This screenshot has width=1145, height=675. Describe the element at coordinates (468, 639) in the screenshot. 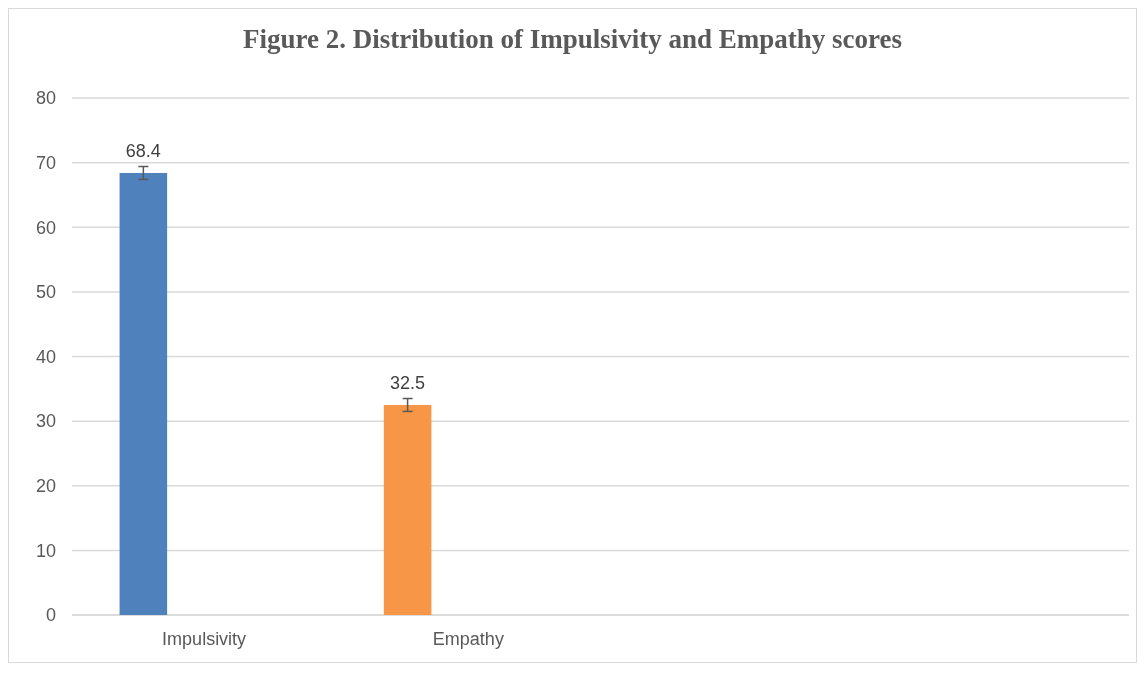

I see `x-tick-label: Empathy` at that location.